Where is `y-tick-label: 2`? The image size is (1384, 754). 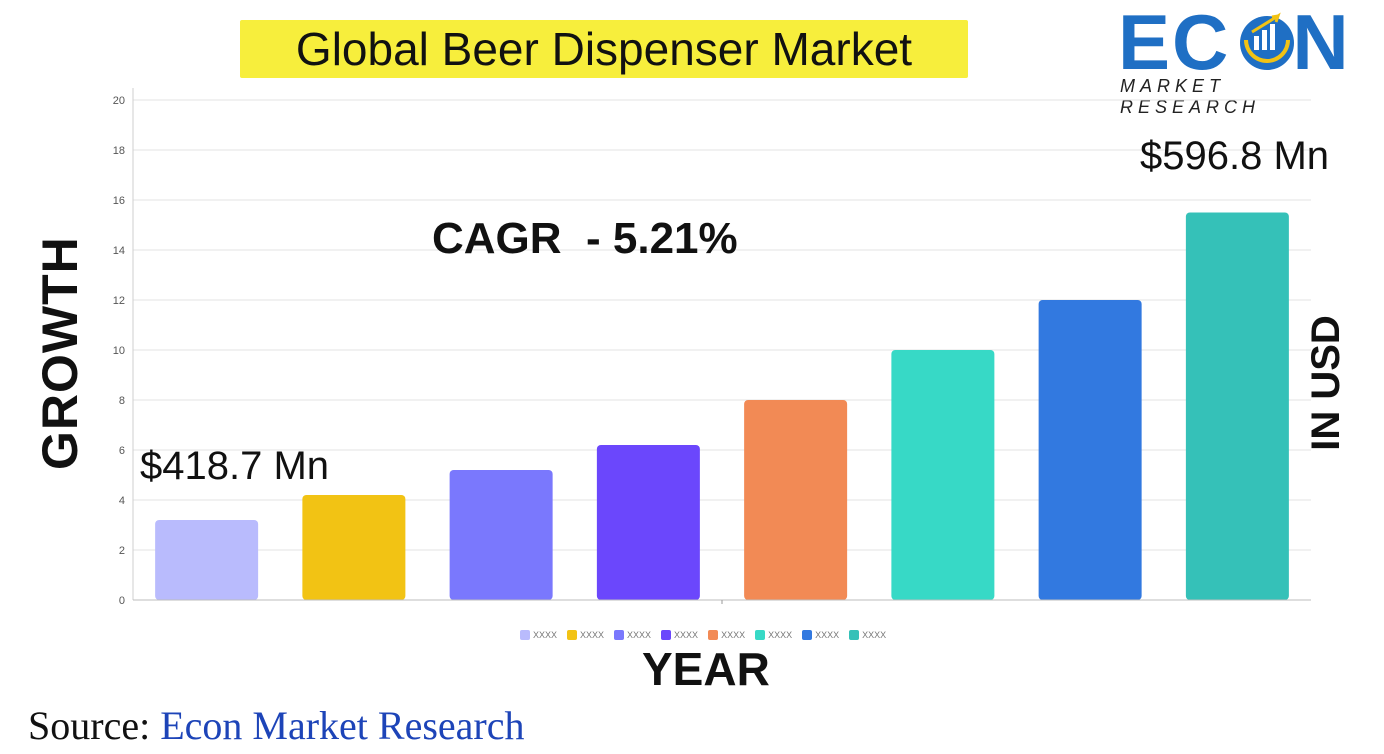
y-tick-label: 2 is located at coordinates (122, 551).